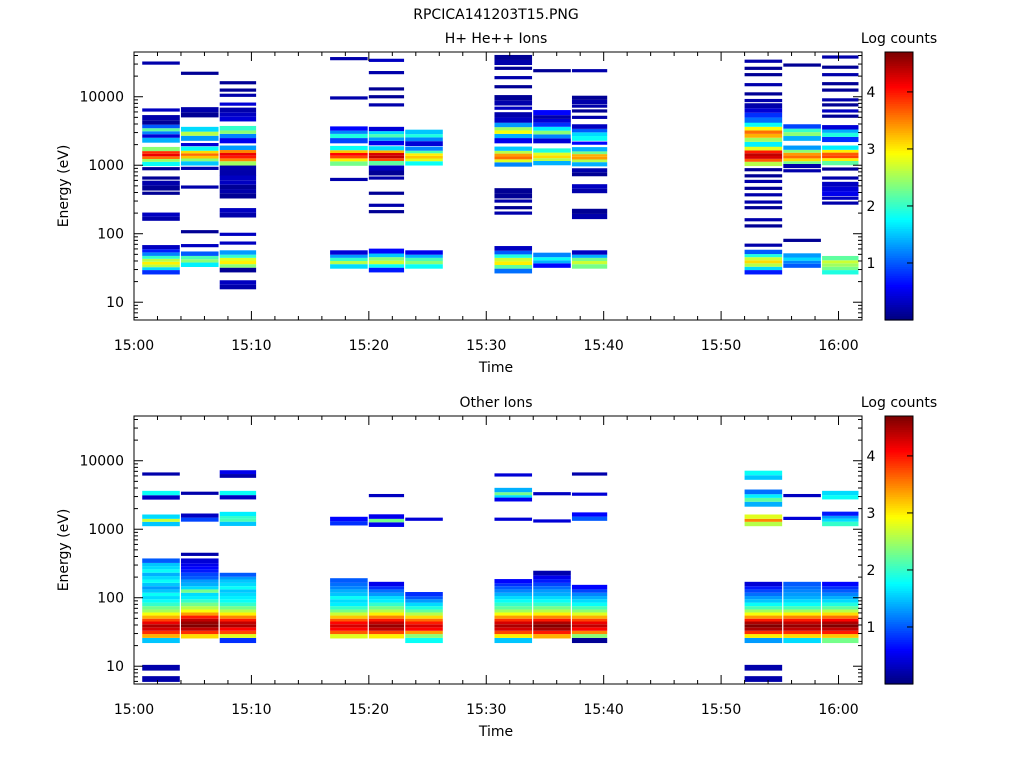 The height and width of the screenshot is (768, 1024). I want to click on colorbar-tick-label: 2, so click(871, 571).